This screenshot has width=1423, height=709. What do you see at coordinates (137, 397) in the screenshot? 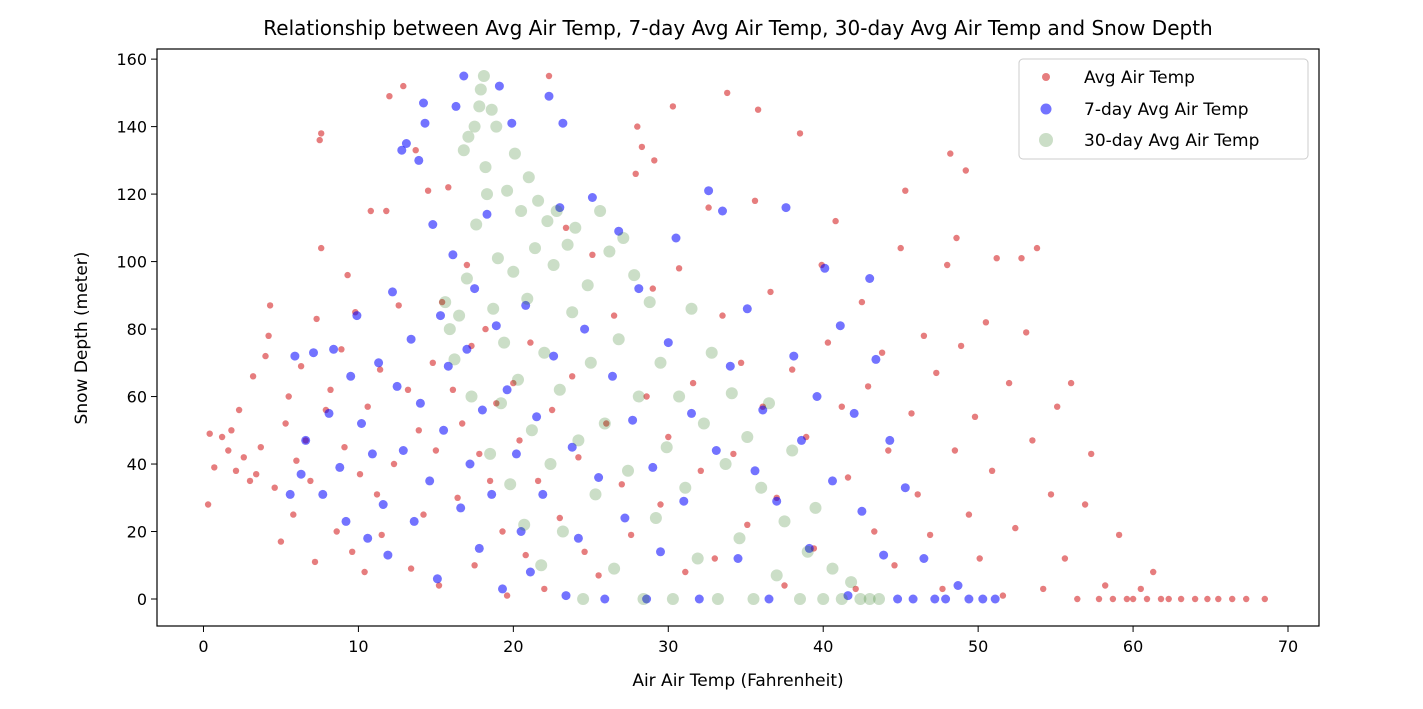
I see `y-tick-label: 60` at bounding box center [137, 397].